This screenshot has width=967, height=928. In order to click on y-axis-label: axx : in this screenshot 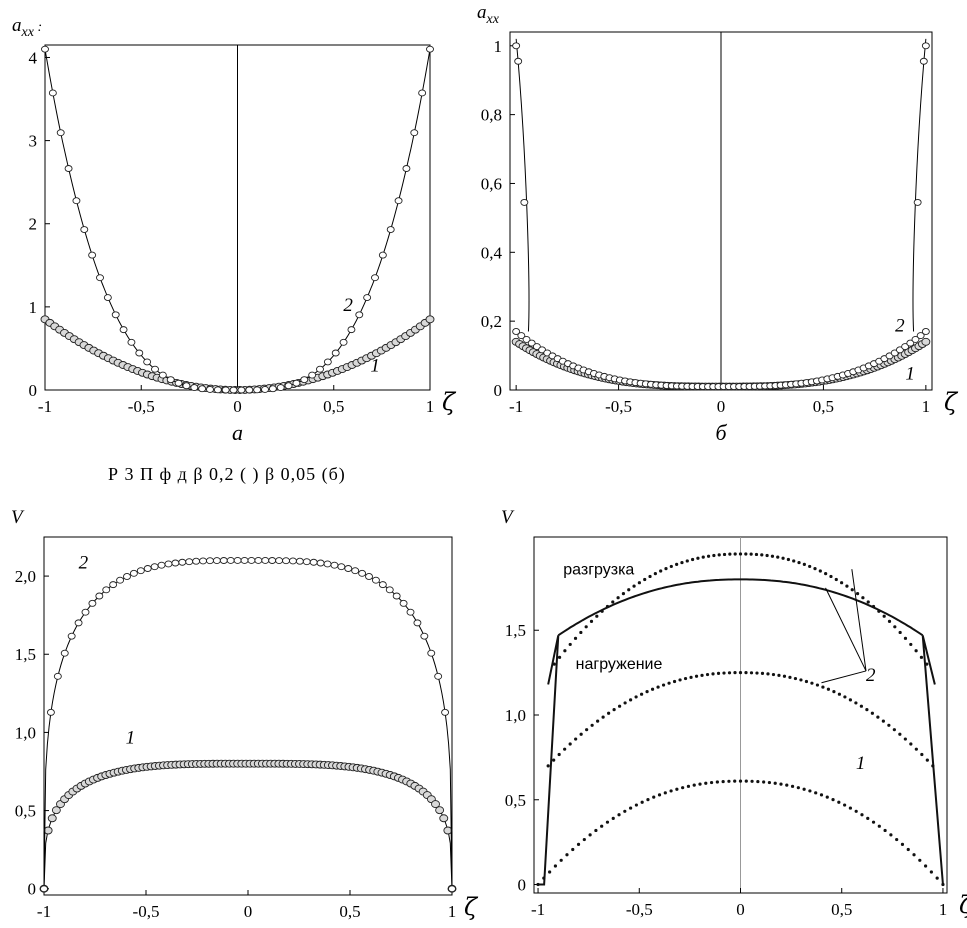, I will do `click(27, 27)`.